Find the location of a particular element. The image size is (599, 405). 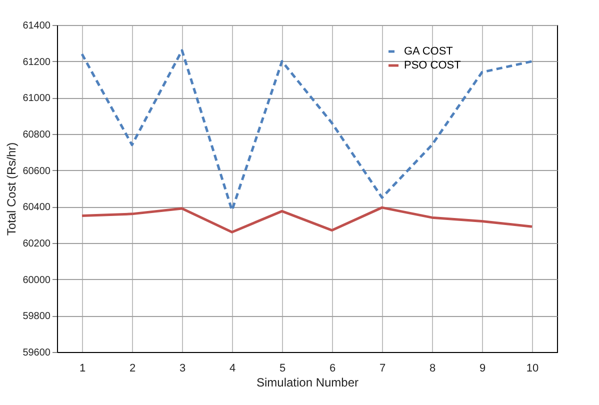

x-axis-title: Simulation Number is located at coordinates (307, 383).